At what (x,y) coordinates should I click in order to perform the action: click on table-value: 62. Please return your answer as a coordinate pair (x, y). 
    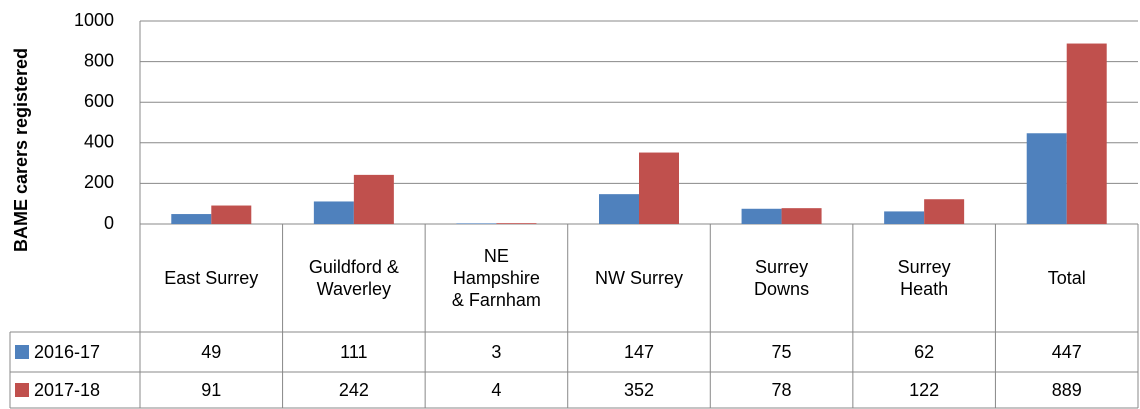
    Looking at the image, I should click on (924, 352).